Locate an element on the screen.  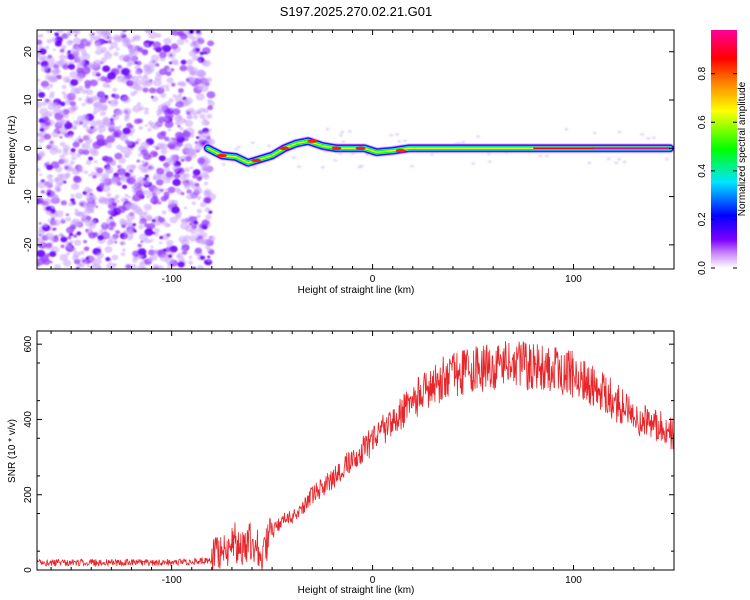
spectrogram-hot-spot is located at coordinates (336, 148).